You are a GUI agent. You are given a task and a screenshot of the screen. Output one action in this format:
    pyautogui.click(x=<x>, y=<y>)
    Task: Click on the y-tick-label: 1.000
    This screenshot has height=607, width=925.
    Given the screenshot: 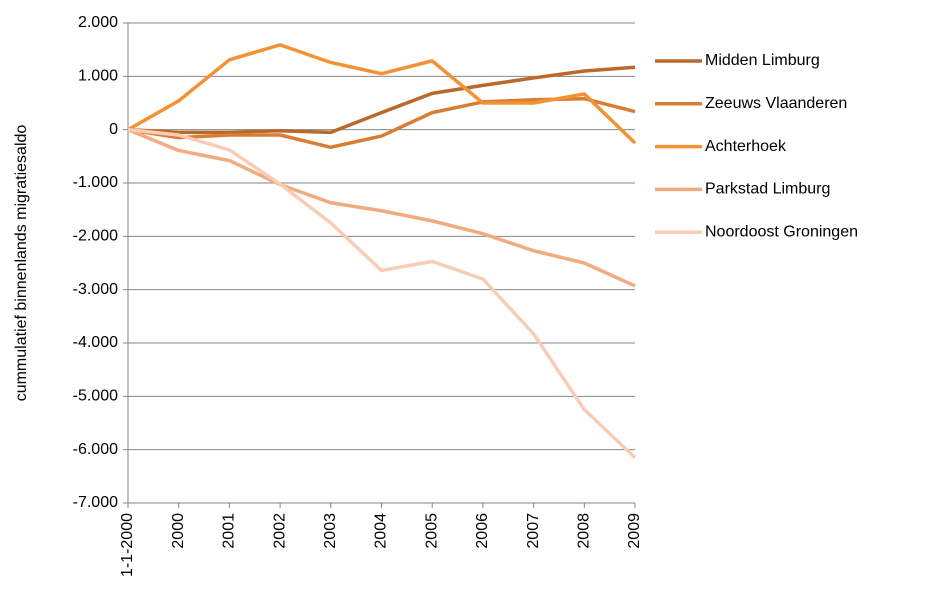 What is the action you would take?
    pyautogui.click(x=98, y=76)
    